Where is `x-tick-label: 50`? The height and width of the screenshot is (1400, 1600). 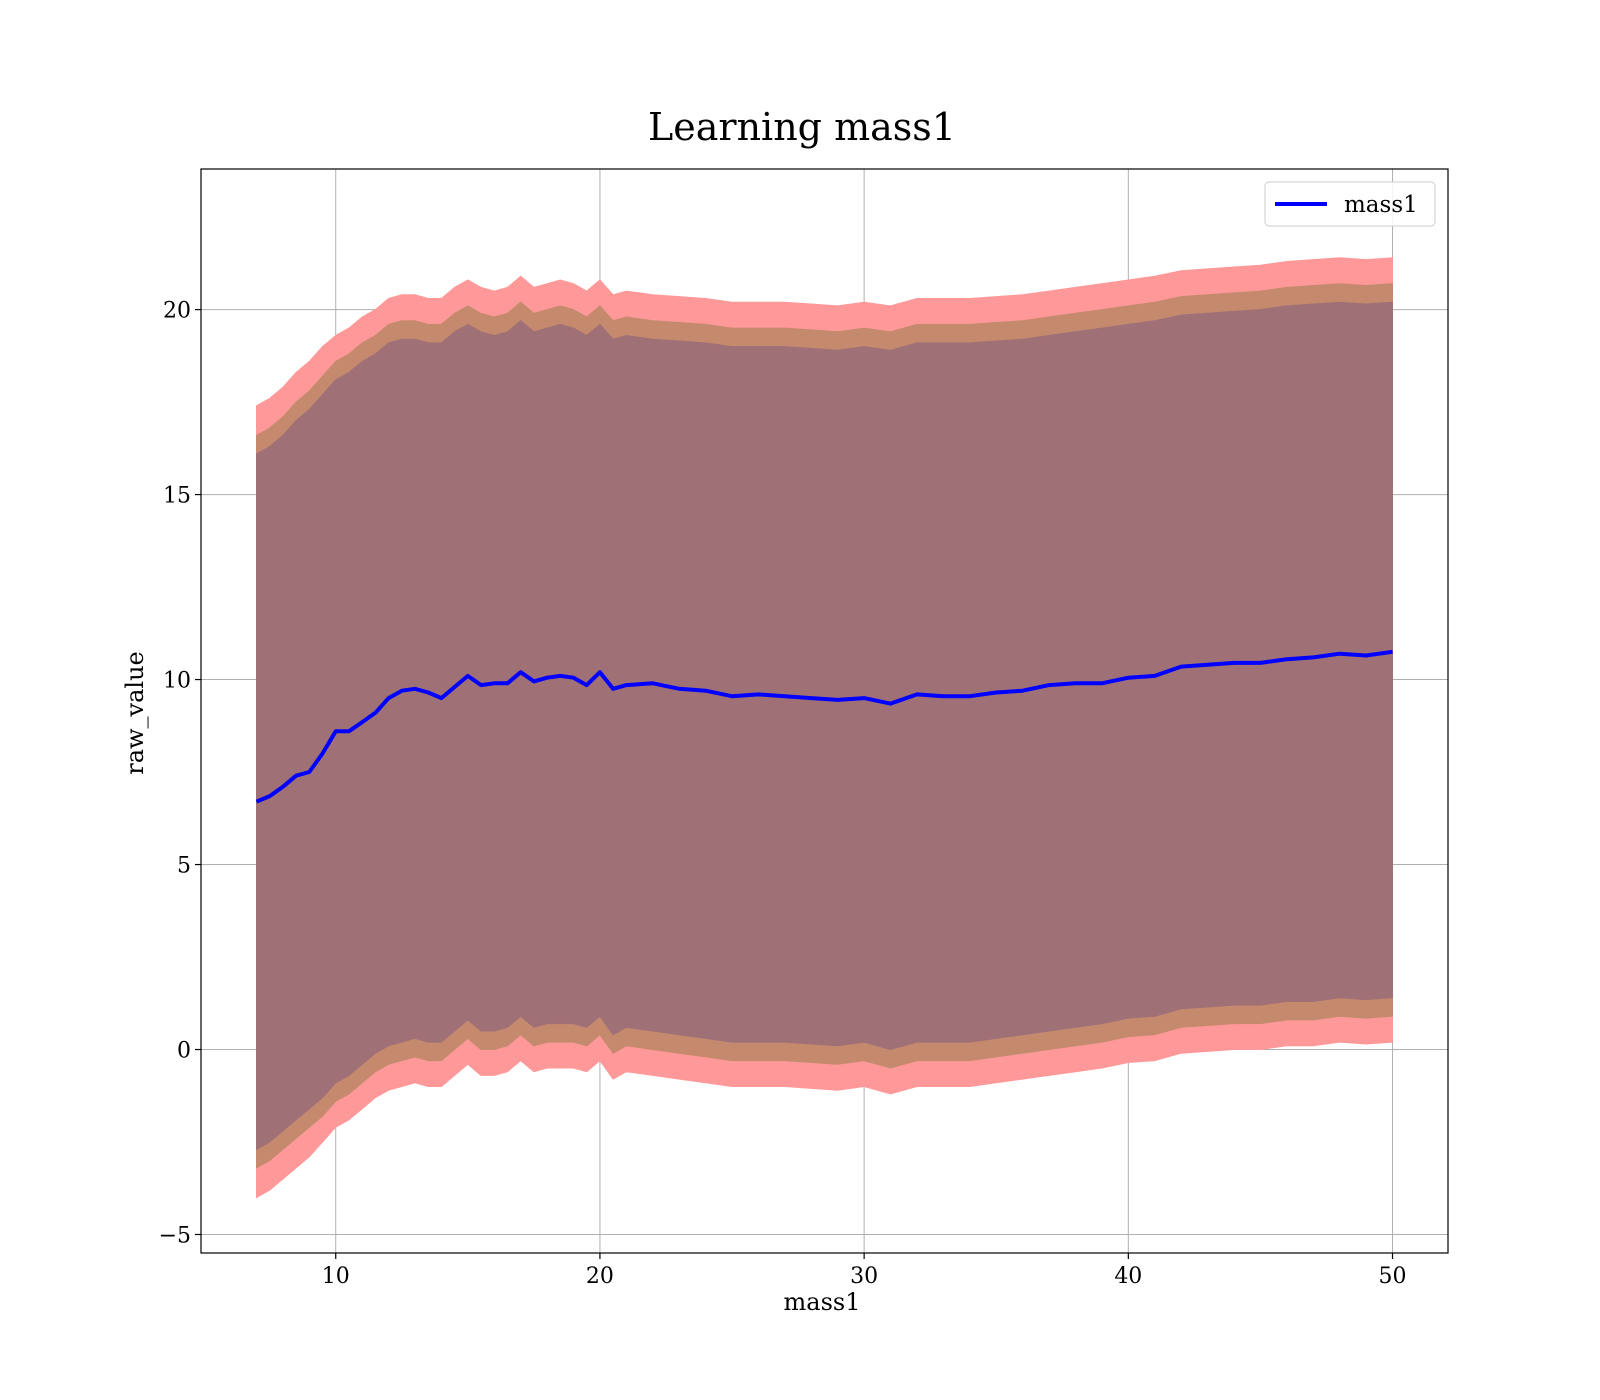
x-tick-label: 50 is located at coordinates (1393, 1276).